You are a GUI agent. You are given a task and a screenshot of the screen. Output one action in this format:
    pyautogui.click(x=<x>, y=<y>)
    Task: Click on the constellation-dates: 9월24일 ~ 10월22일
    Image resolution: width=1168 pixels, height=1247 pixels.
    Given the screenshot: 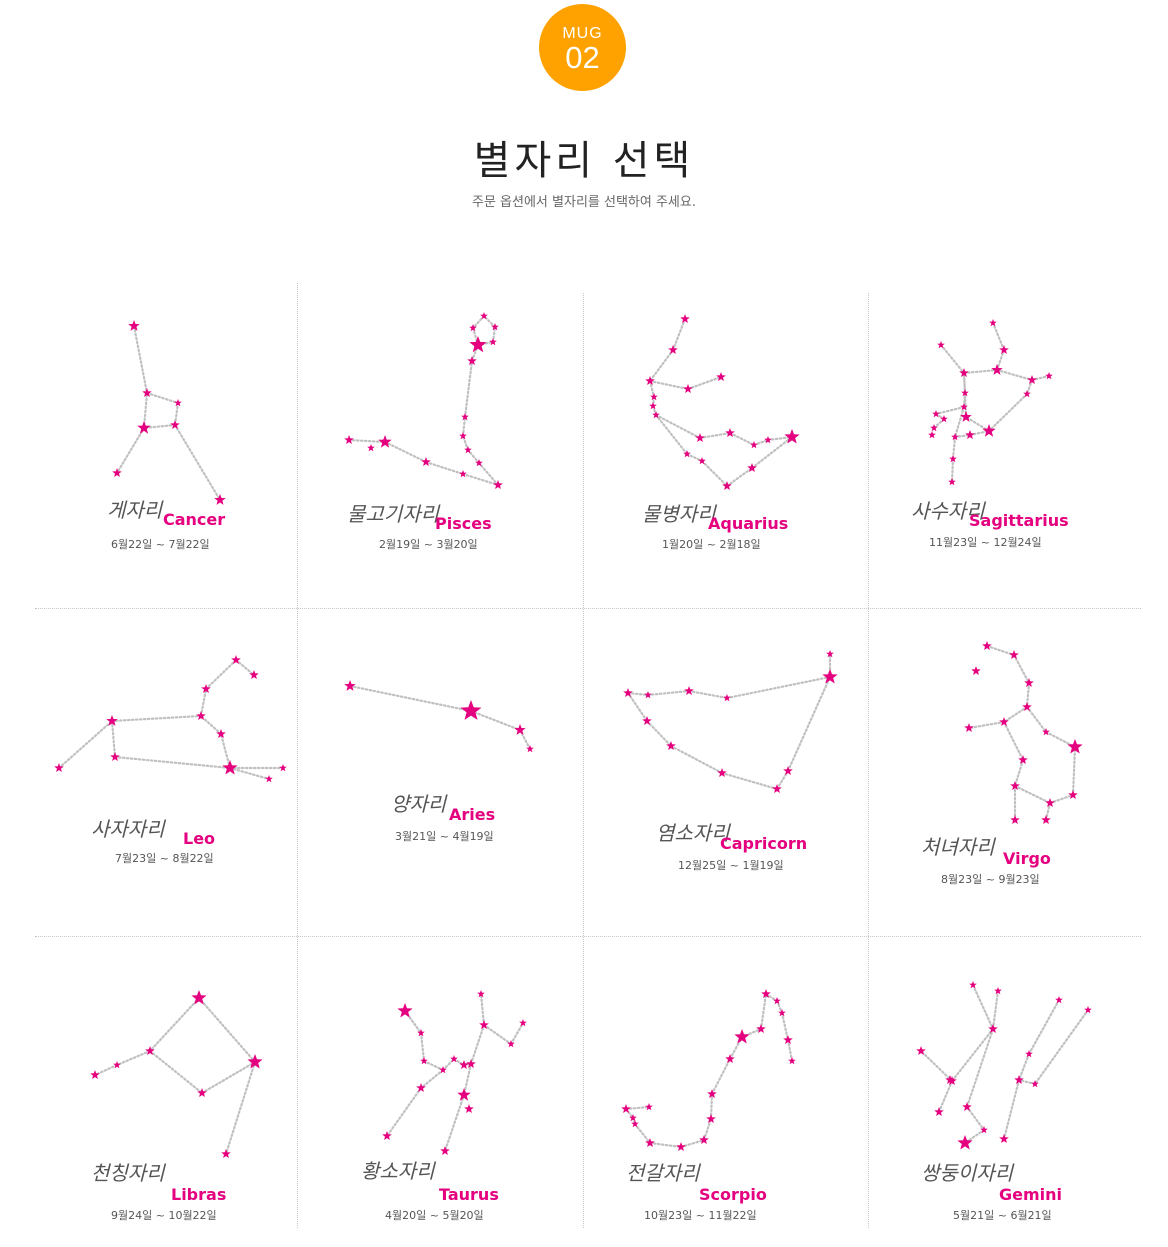 What is the action you would take?
    pyautogui.click(x=164, y=1215)
    